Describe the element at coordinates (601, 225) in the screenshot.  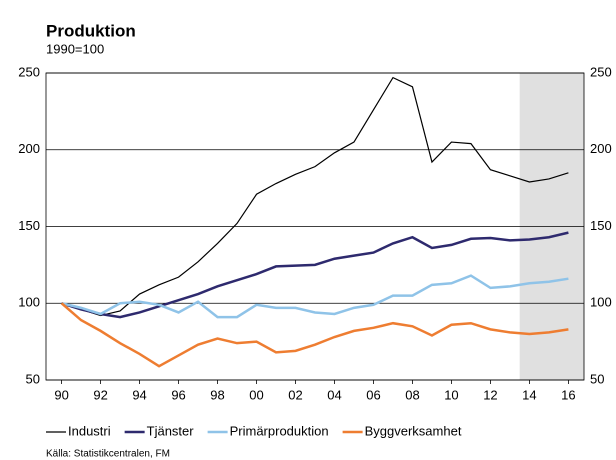
I see `y2-tick-label: 150` at that location.